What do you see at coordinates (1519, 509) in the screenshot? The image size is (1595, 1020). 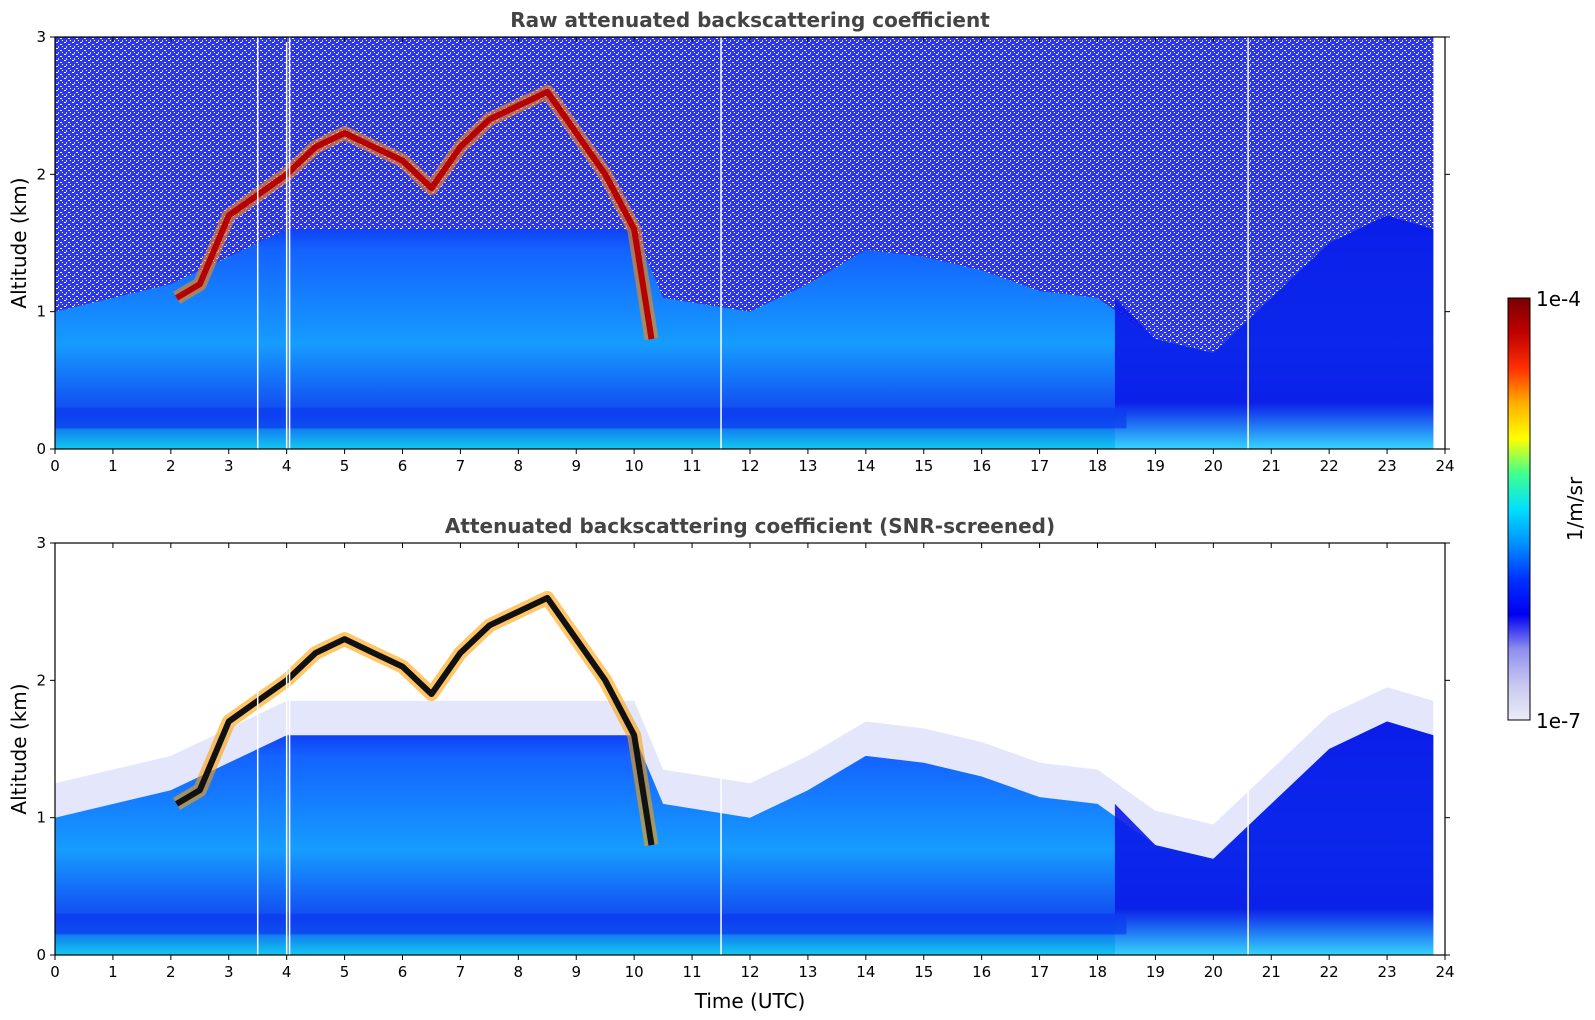 I see `colorbar-scale` at bounding box center [1519, 509].